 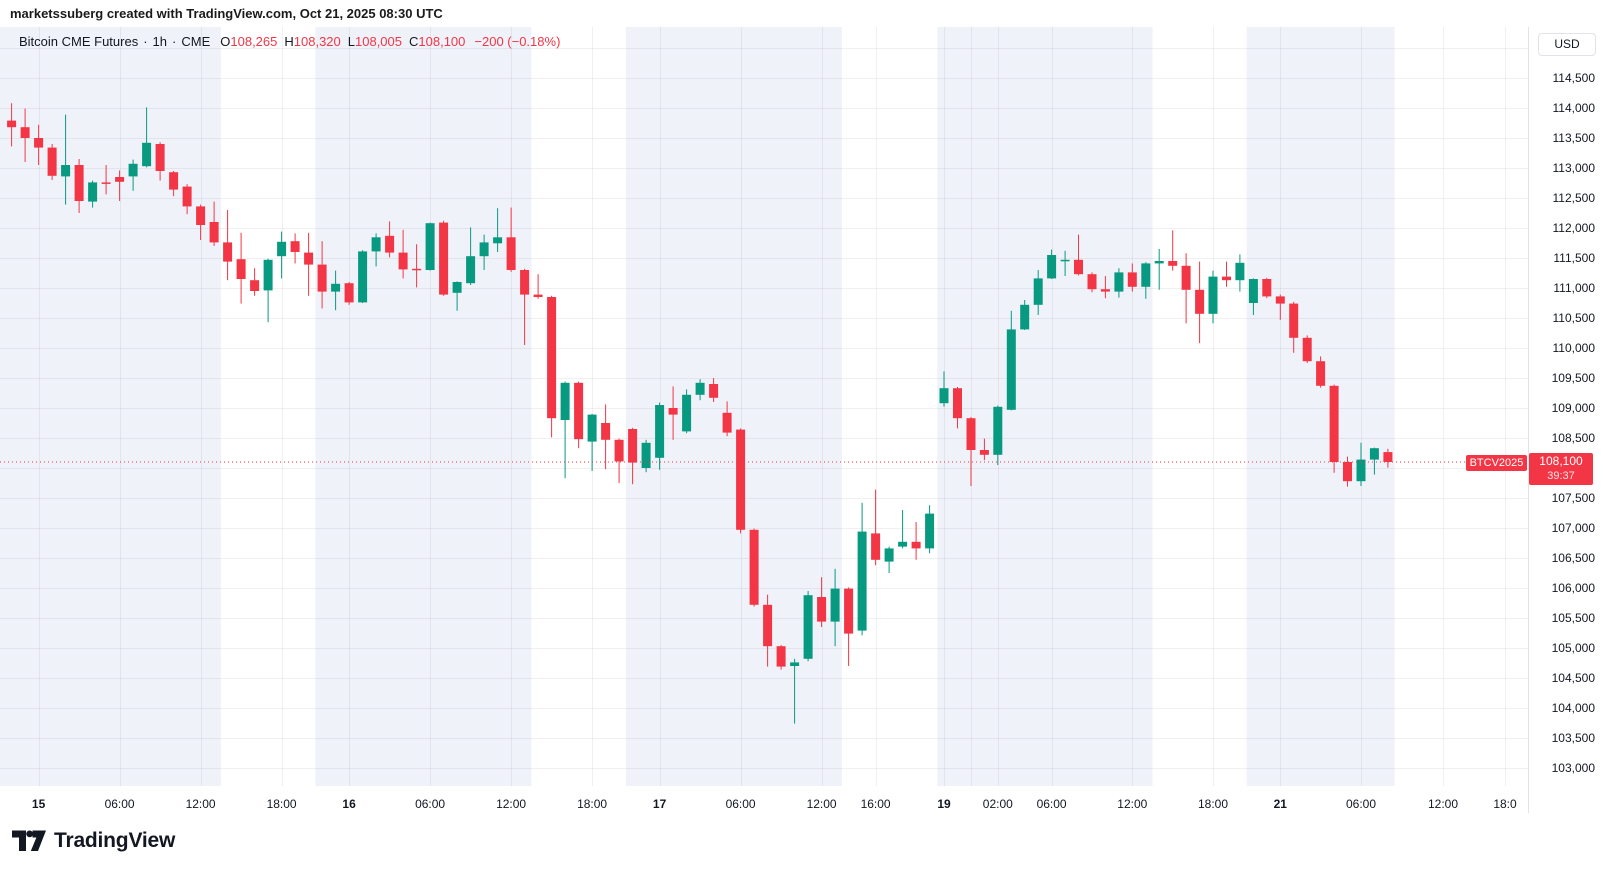 I want to click on price-scale-label: 109,000, so click(x=1573, y=408).